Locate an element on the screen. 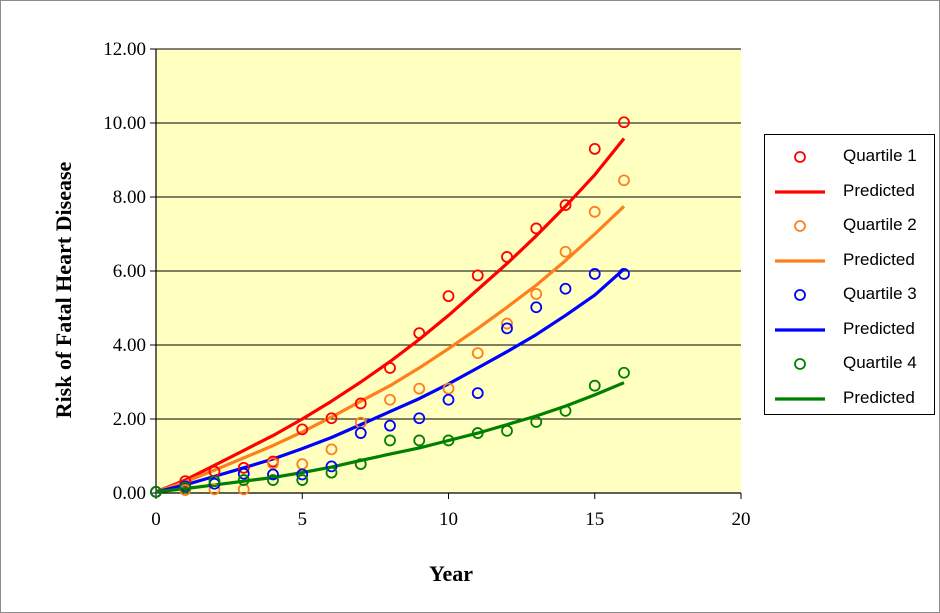  legend-entry: Quartile 2 is located at coordinates (849, 226).